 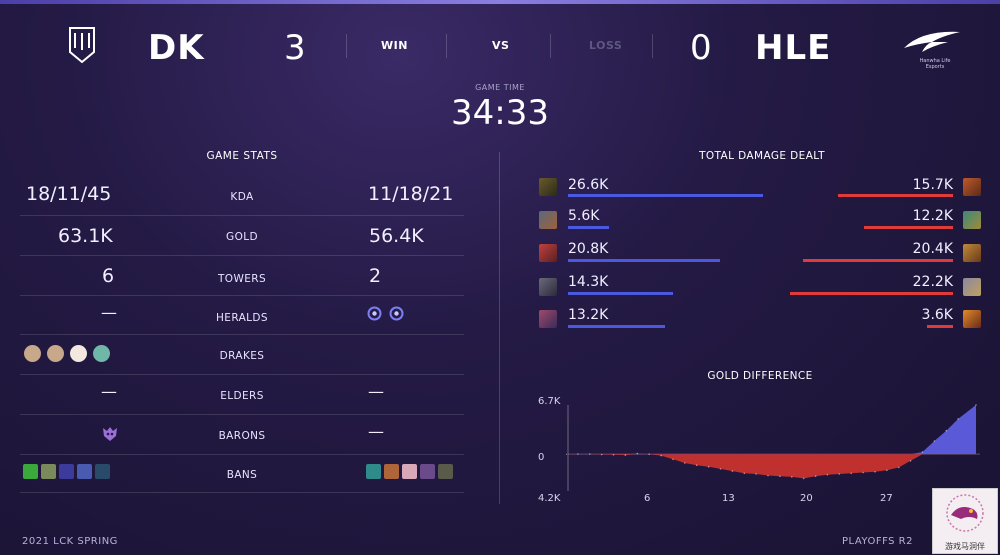 What do you see at coordinates (375, 276) in the screenshot?
I see `red-towers: 2` at bounding box center [375, 276].